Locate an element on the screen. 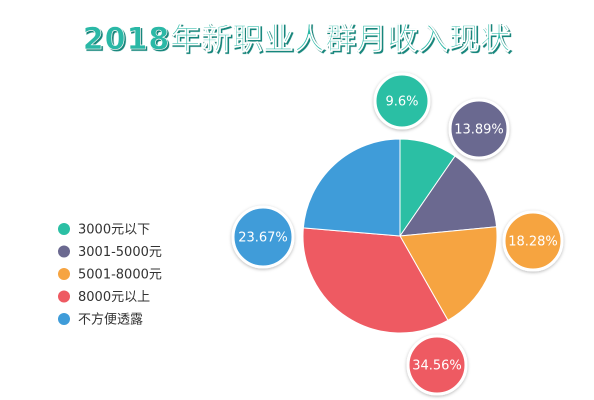  legend-label: 8000元以上 is located at coordinates (114, 297).